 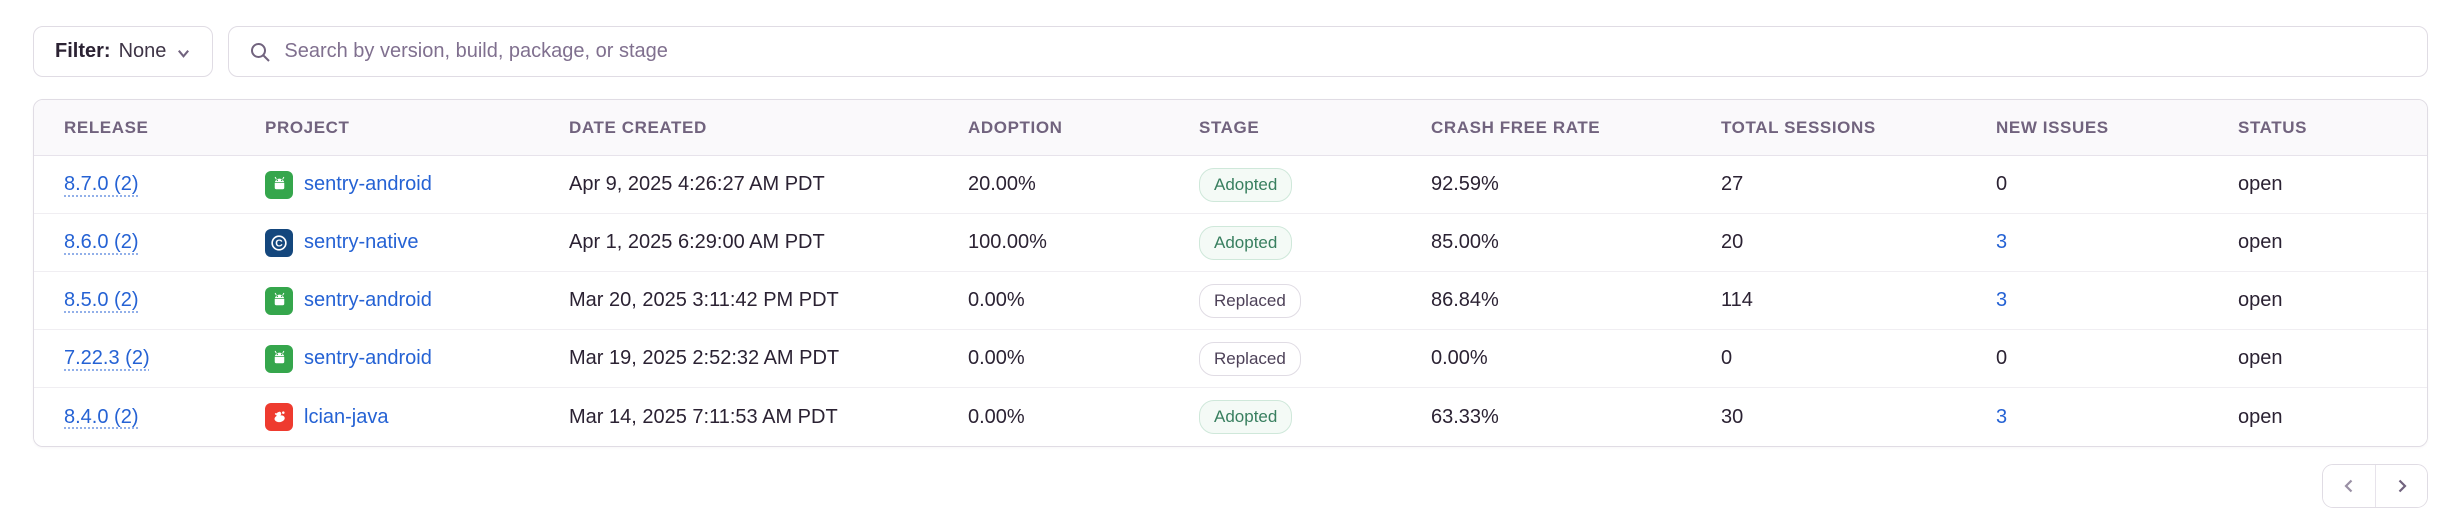 I want to click on chevron-left-icon, so click(x=2348, y=486).